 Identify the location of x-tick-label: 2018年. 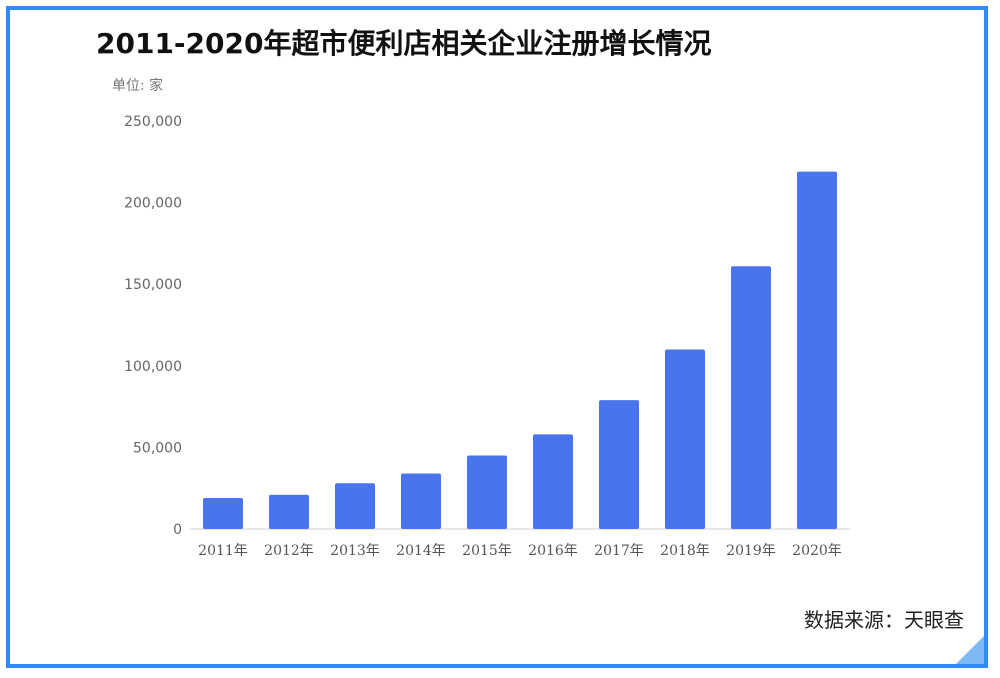
(685, 551).